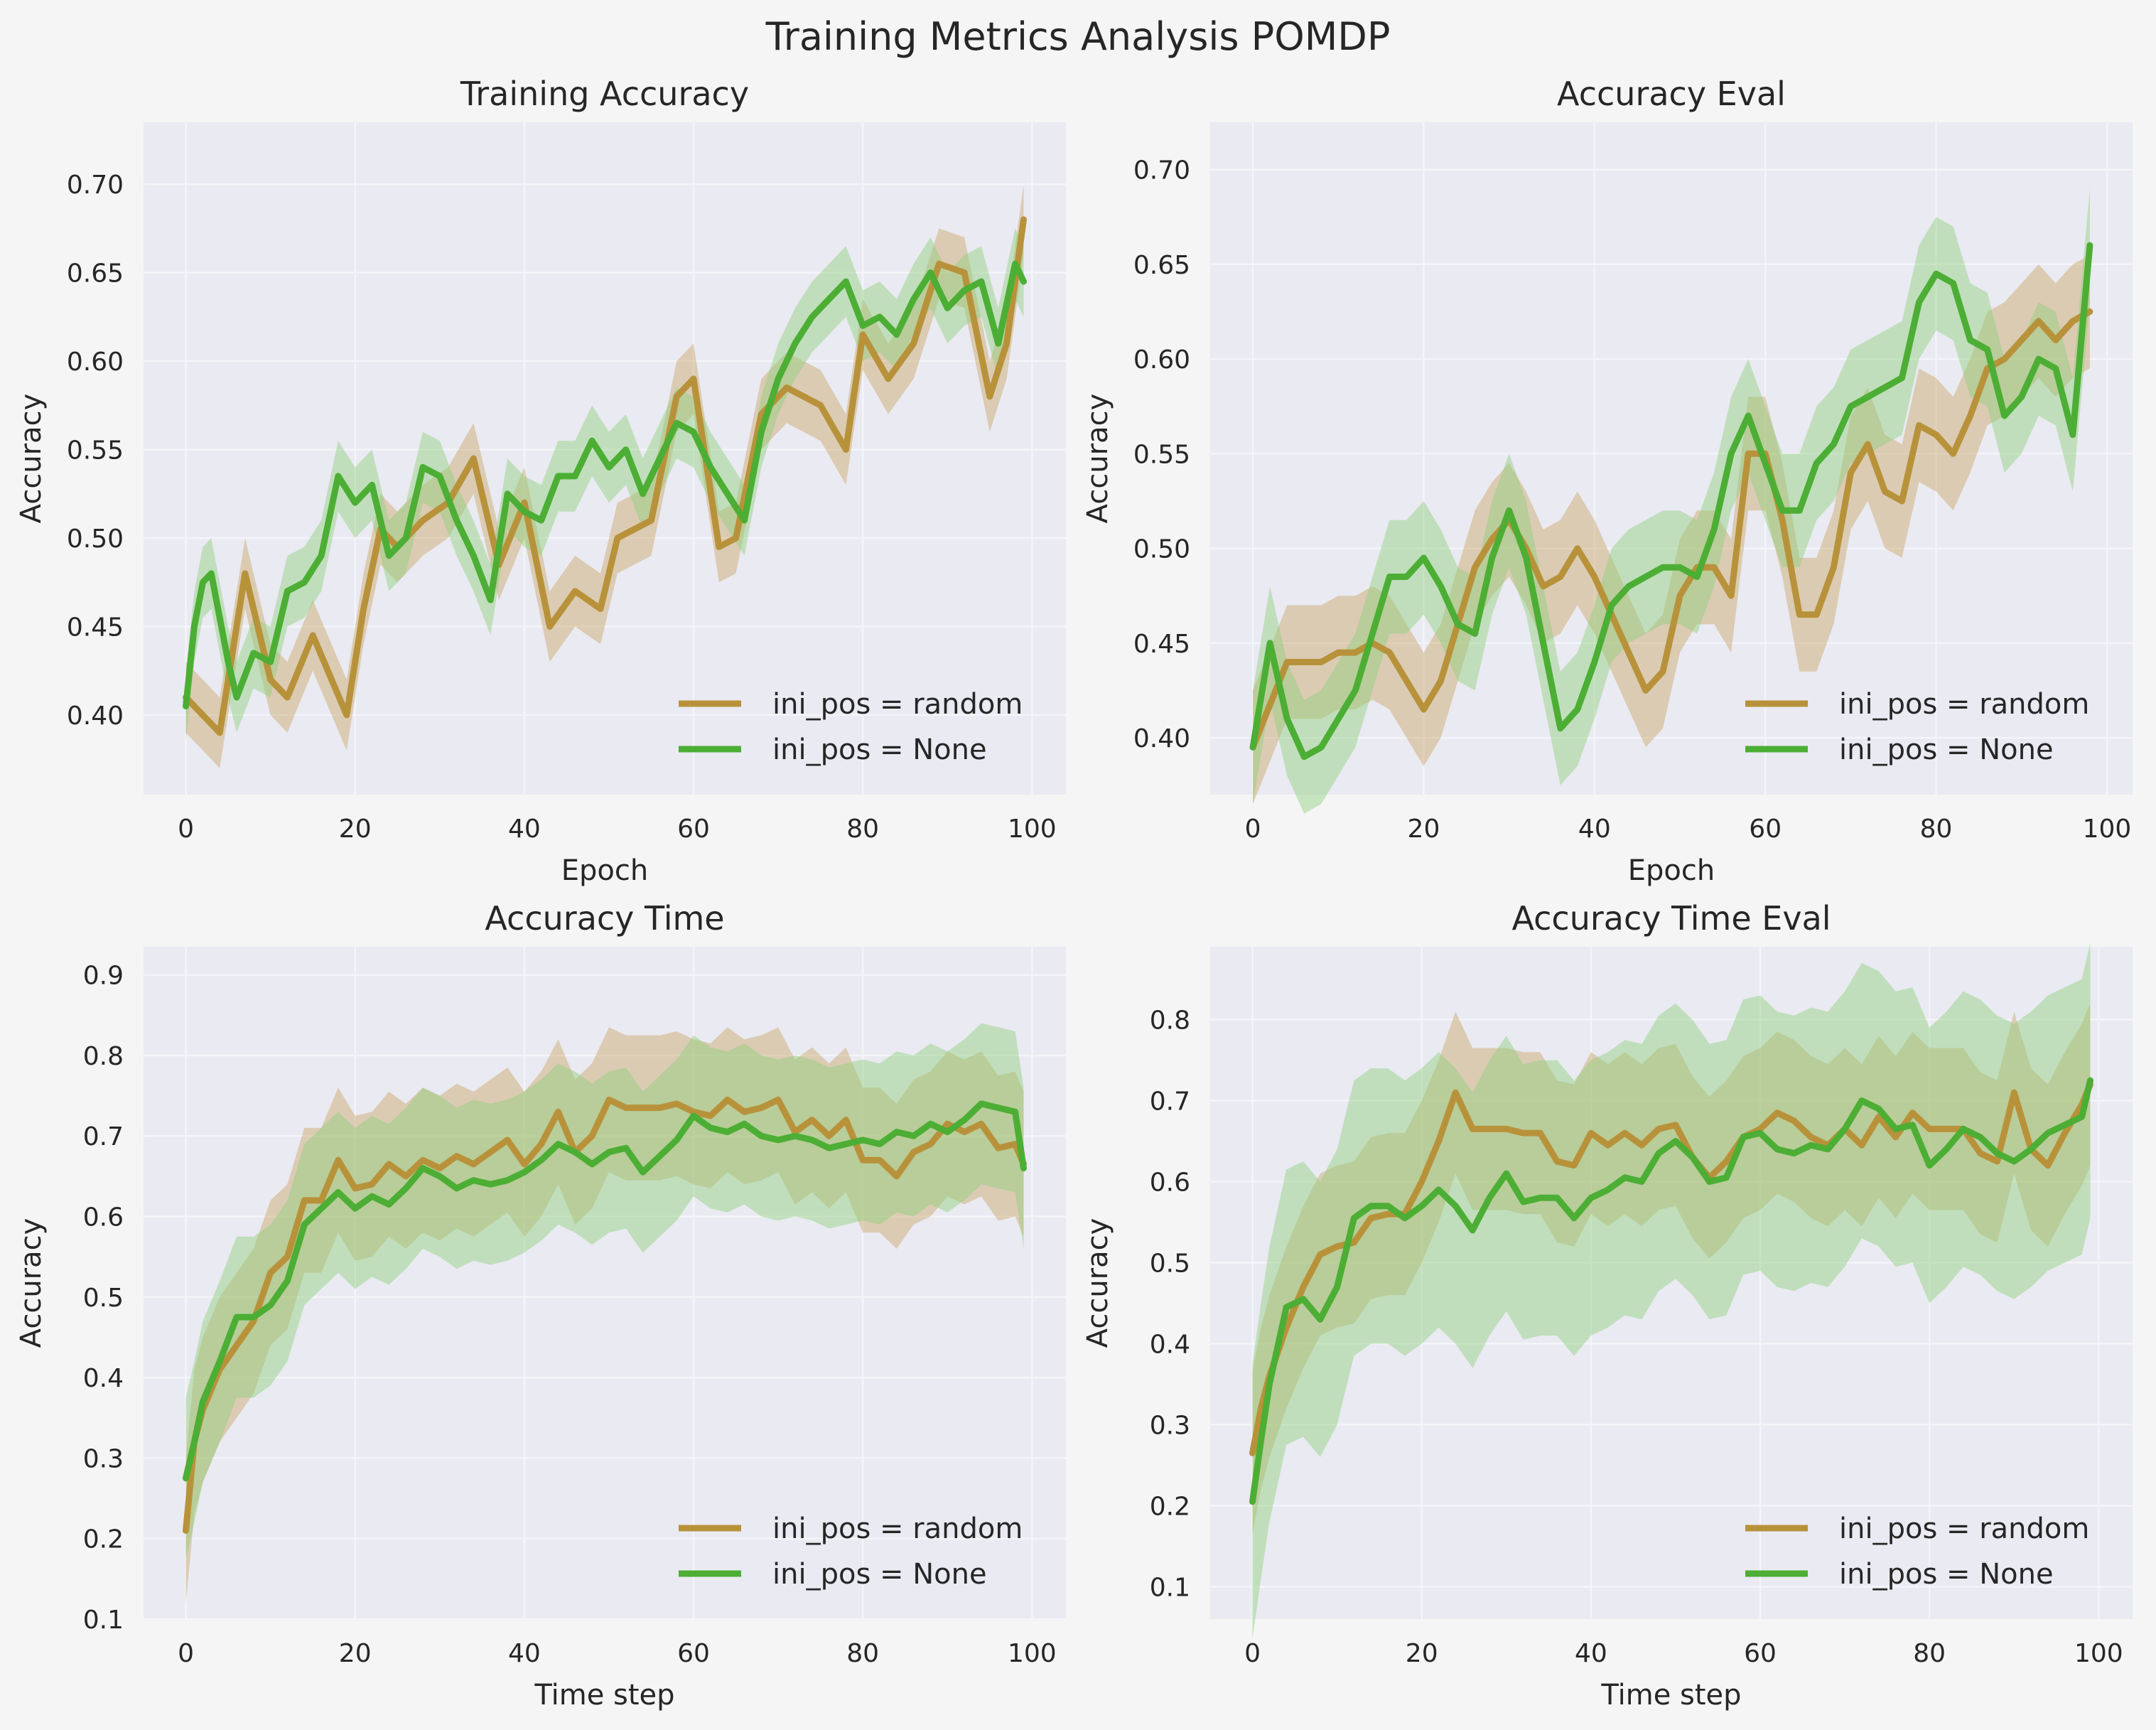 Image resolution: width=2156 pixels, height=1730 pixels. I want to click on y-tick-label: 0.45, so click(1161, 644).